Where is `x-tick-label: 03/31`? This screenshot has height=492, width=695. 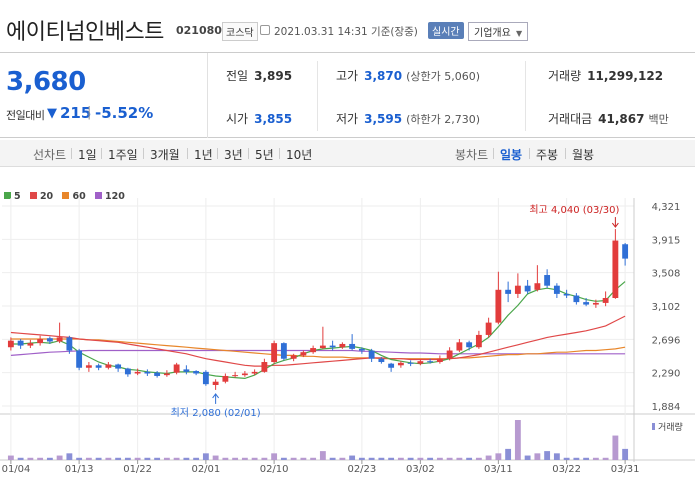 x-tick-label: 03/31 is located at coordinates (625, 469).